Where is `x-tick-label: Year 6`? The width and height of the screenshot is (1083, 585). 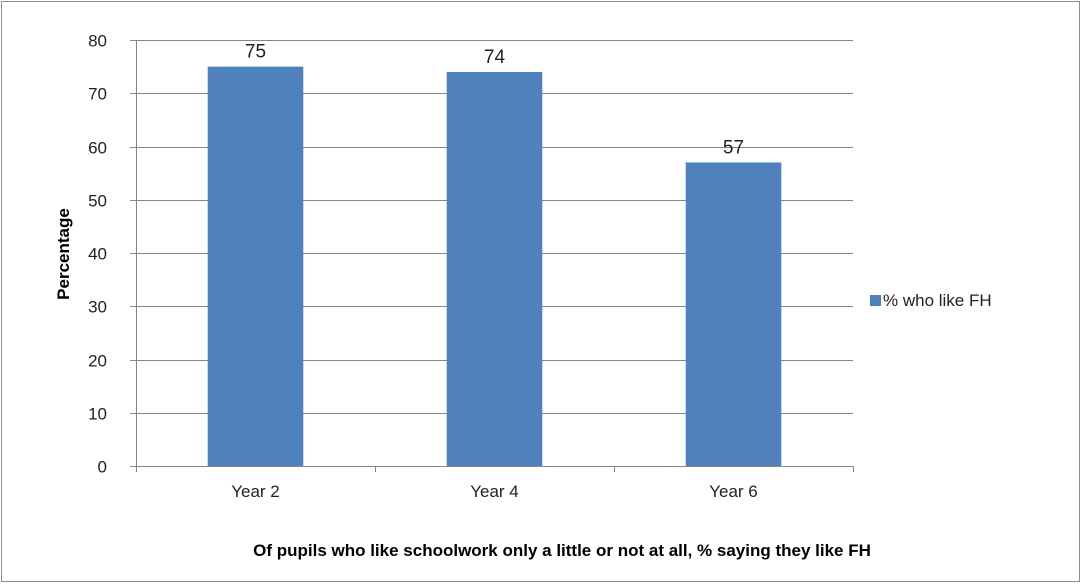
x-tick-label: Year 6 is located at coordinates (733, 491).